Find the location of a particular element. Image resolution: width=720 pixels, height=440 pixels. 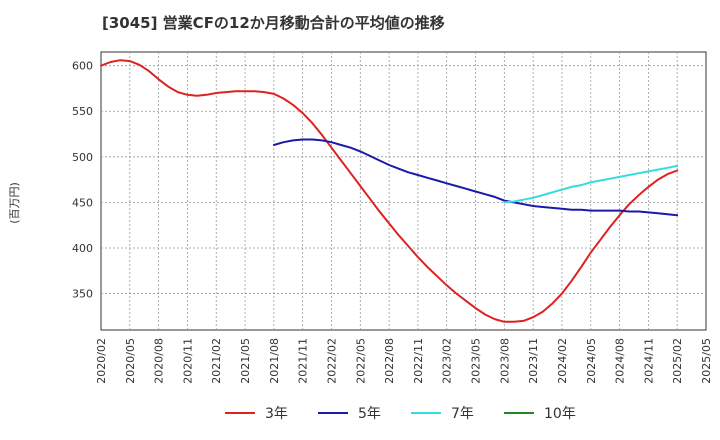

x-tick-label: 2023/05 is located at coordinates (476, 361).